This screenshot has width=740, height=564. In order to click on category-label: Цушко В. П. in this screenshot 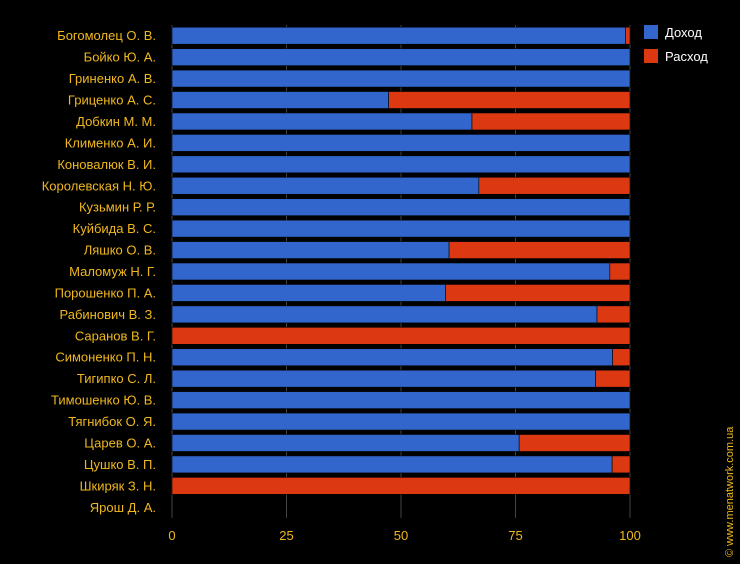, I will do `click(120, 464)`.